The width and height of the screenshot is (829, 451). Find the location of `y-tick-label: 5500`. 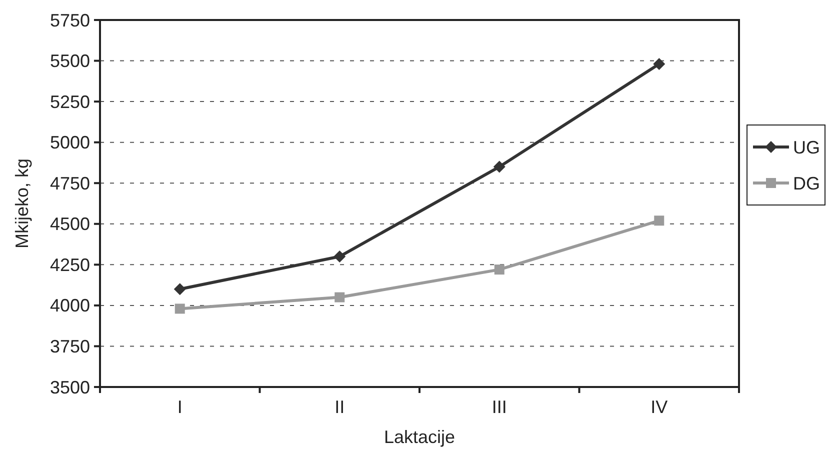

y-tick-label: 5500 is located at coordinates (70, 61).